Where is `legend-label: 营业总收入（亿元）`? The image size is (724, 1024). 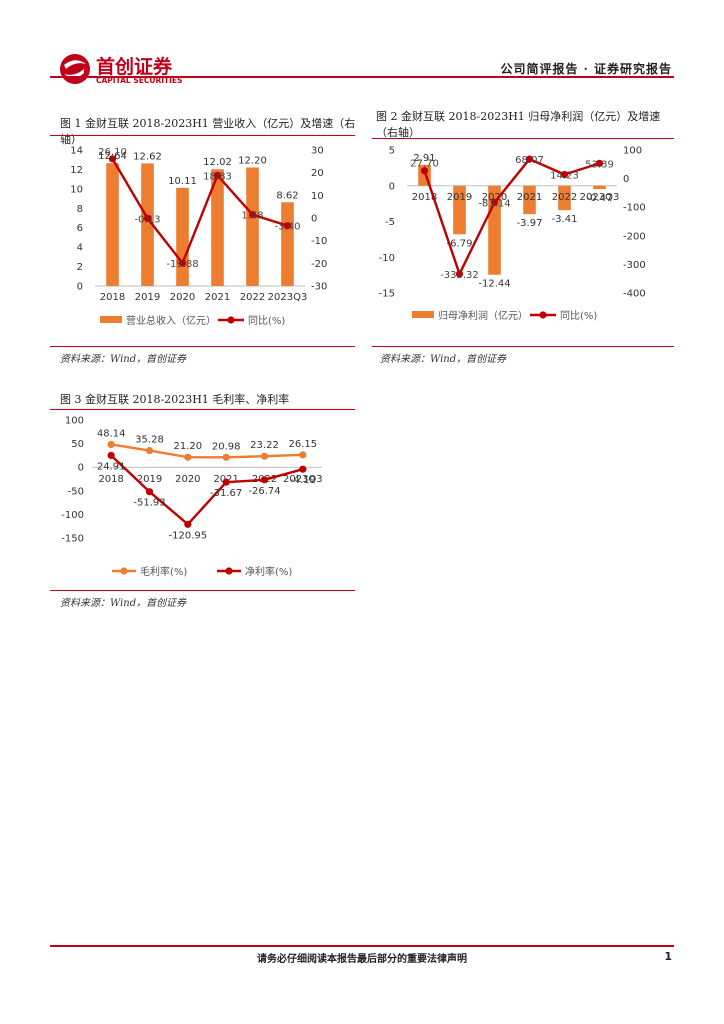 legend-label: 营业总收入（亿元） is located at coordinates (171, 320).